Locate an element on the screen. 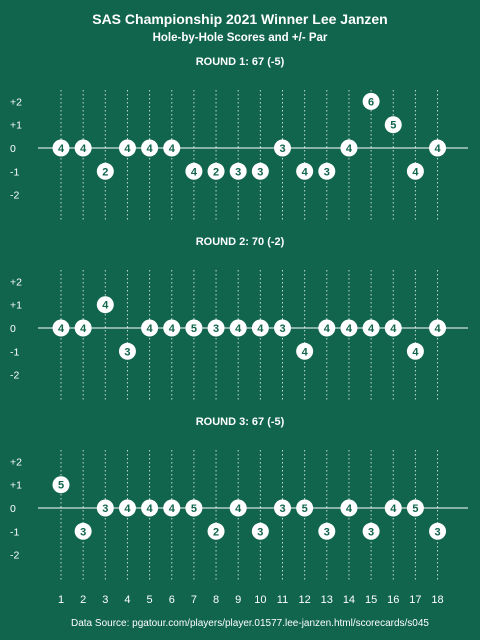 The height and width of the screenshot is (640, 480). x-axis: 1 2 3 4 5 6 7 8 9 10 11 12 13 14 15 16 17 18 is located at coordinates (251, 600).